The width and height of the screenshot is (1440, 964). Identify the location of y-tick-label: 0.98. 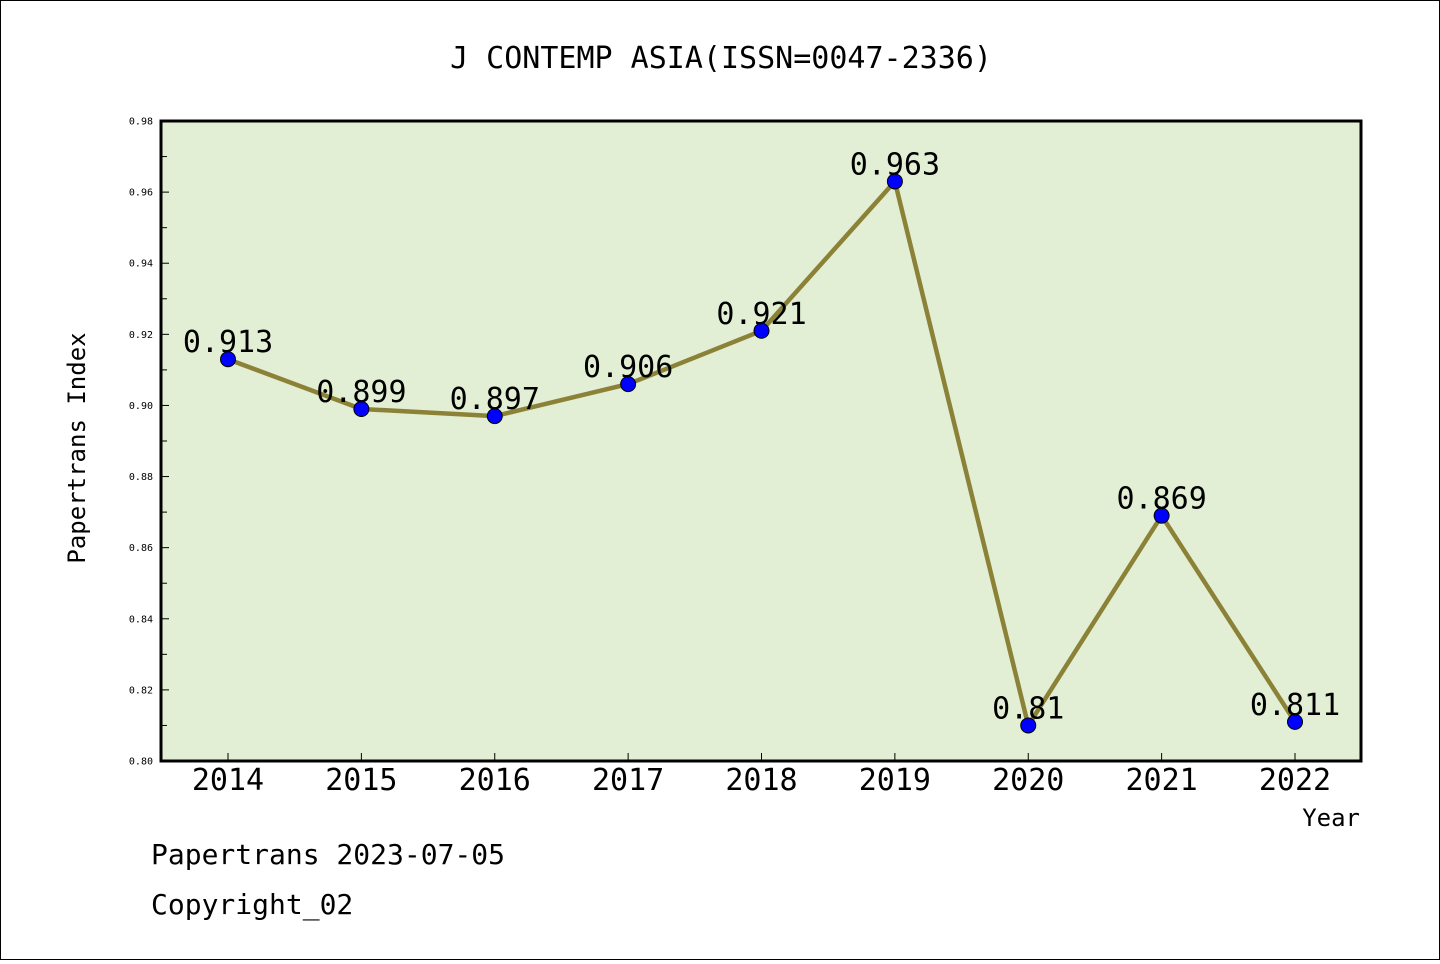
(141, 122).